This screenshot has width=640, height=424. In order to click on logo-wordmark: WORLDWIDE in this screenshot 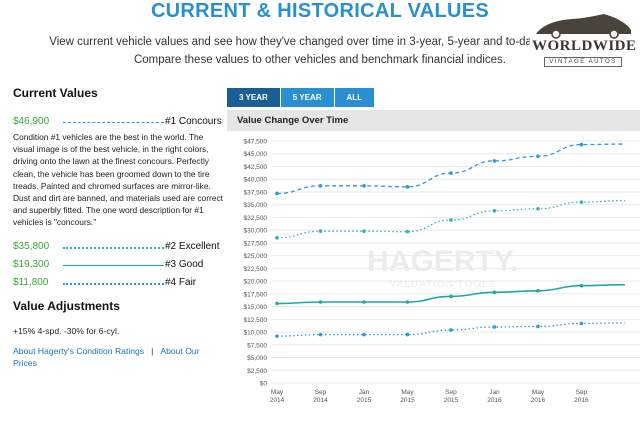, I will do `click(584, 46)`.